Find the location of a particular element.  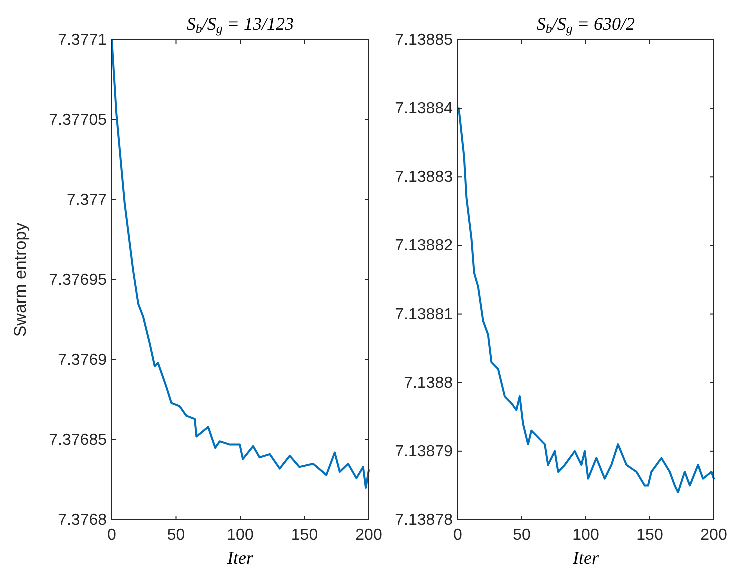

y-tick-label: 7.1388 is located at coordinates (429, 383).